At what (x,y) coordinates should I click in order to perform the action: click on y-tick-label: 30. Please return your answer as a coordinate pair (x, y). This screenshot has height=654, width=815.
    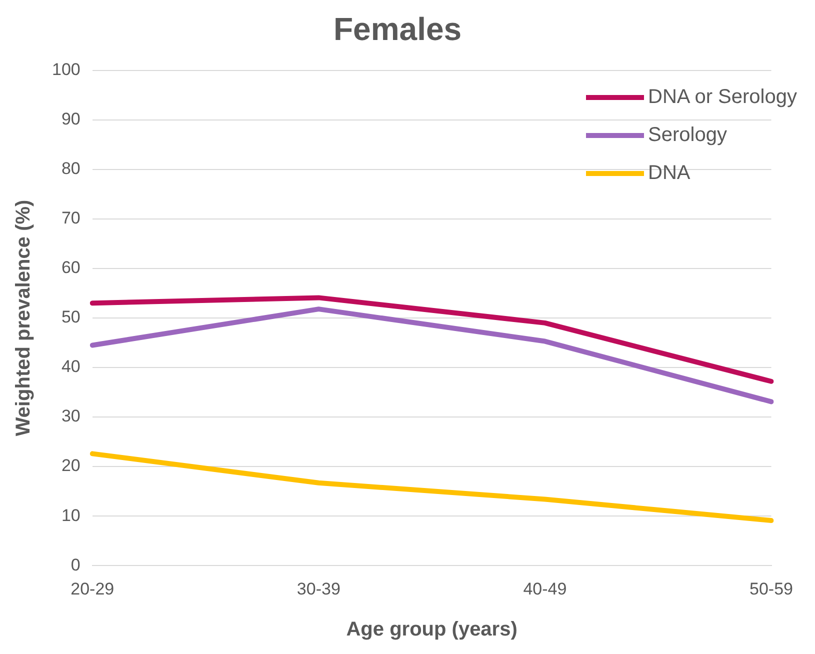
    Looking at the image, I should click on (70, 416).